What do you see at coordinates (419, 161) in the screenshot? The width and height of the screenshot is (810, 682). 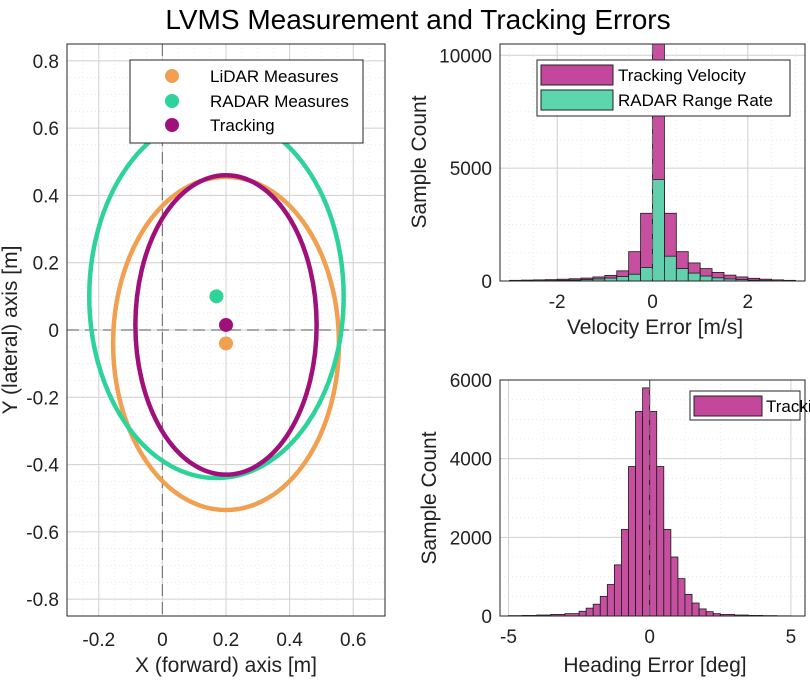 I see `velocity-y-axis-label: Sample Count` at bounding box center [419, 161].